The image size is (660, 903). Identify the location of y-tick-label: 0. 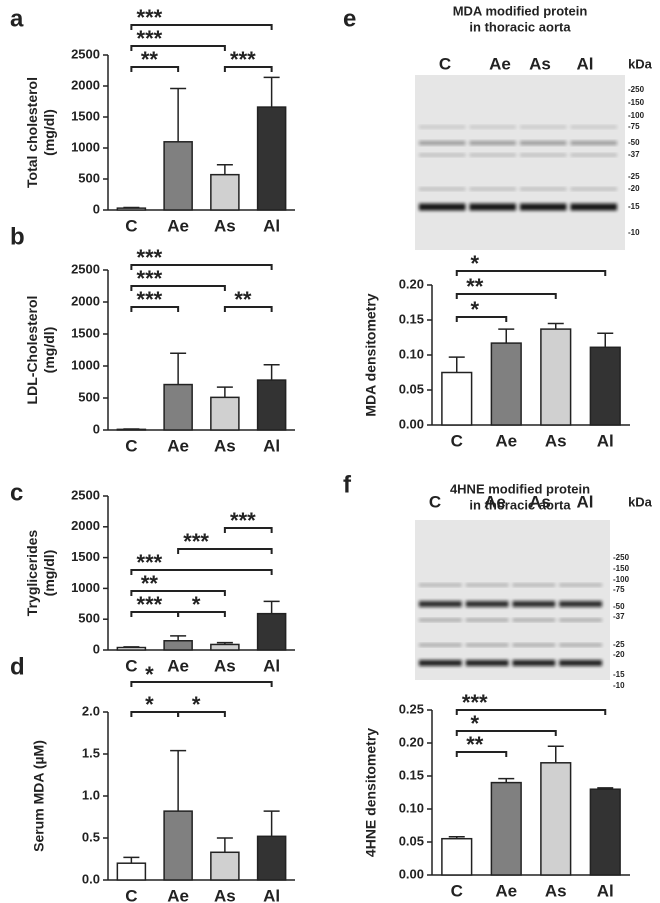
(96, 648).